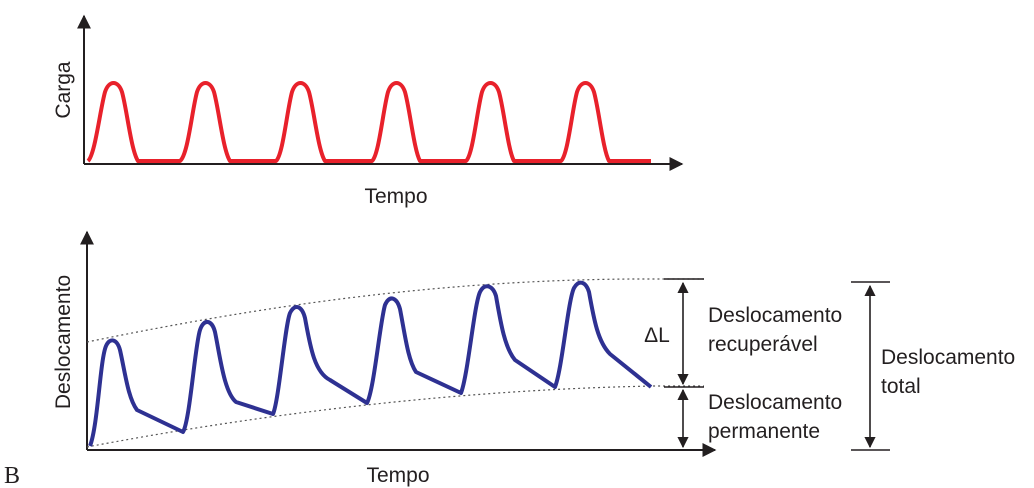  I want to click on recoverable-label: Deslocamento recuperável, so click(778, 330).